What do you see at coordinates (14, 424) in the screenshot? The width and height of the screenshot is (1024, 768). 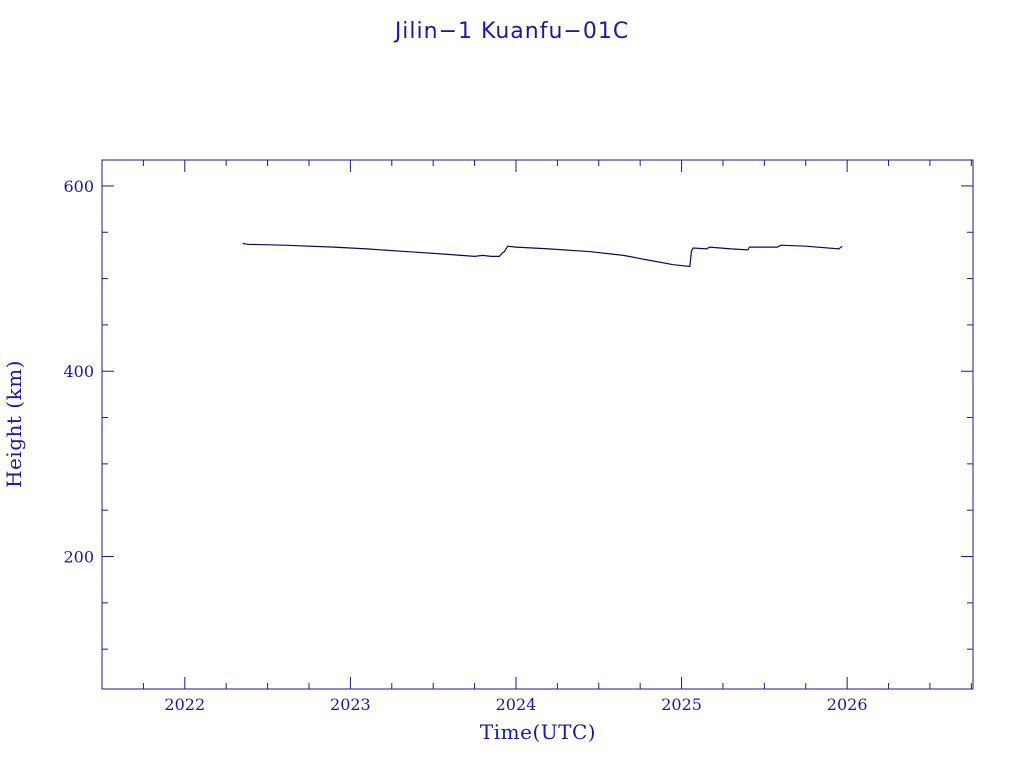 I see `y-axis-label: Height (km)` at bounding box center [14, 424].